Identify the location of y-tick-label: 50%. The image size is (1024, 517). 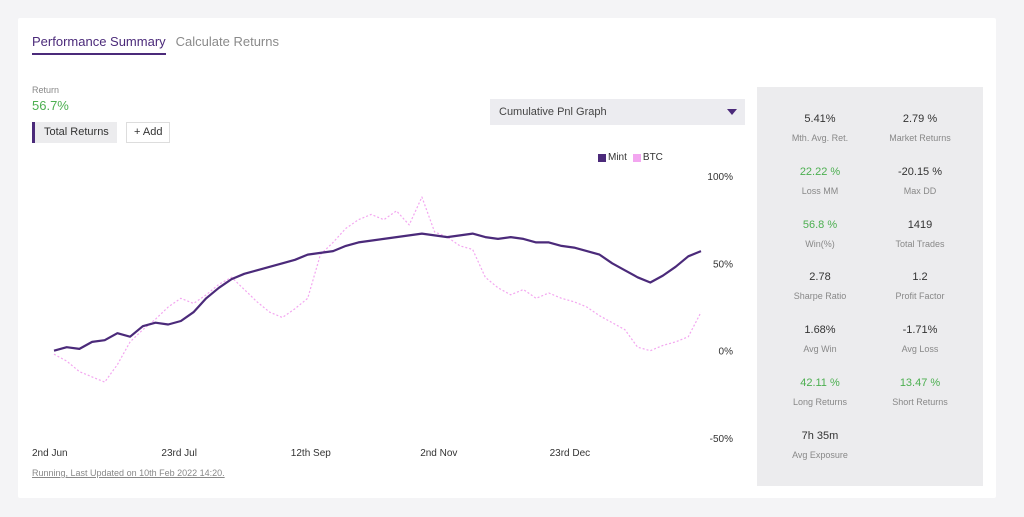
(723, 264).